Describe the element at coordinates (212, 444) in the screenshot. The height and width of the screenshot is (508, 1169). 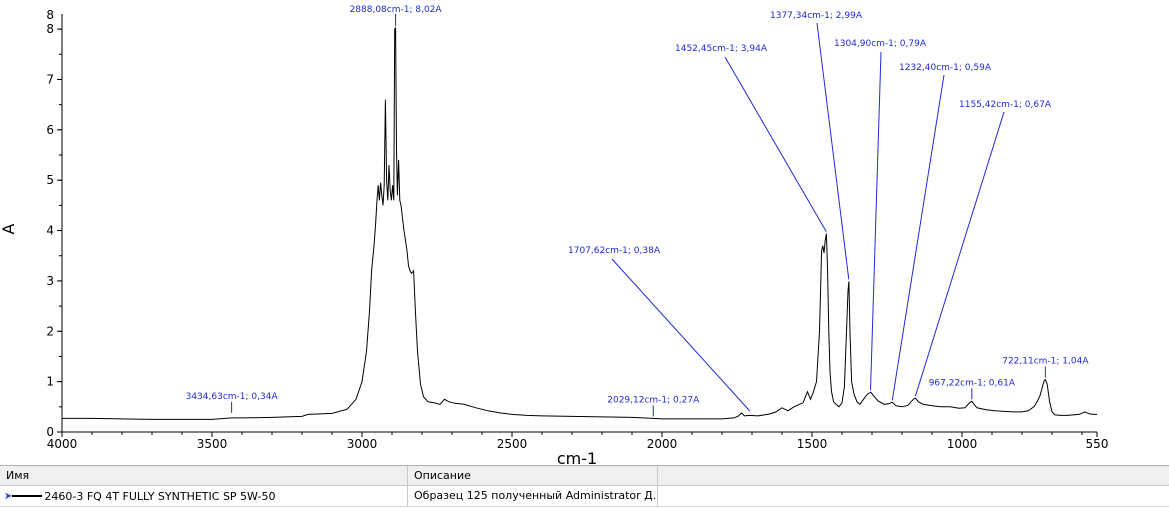
I see `x-tick-label: 3500` at that location.